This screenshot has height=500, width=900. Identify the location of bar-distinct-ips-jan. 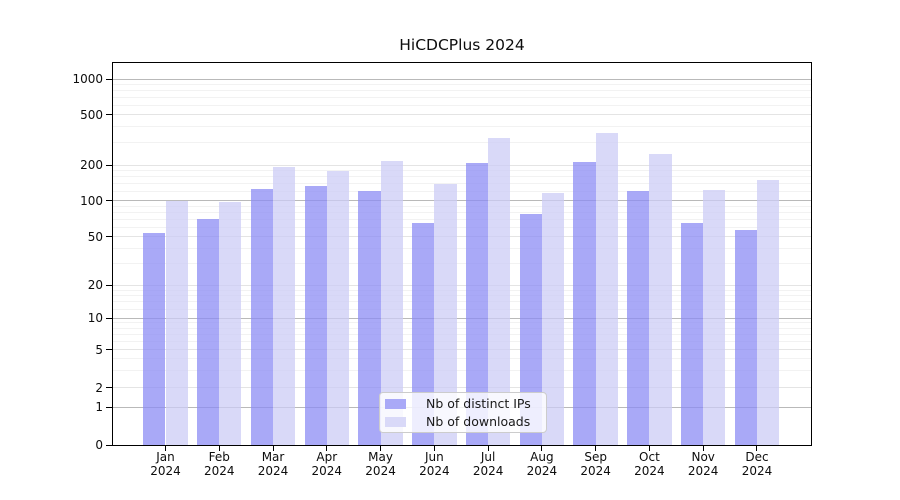
(154, 338).